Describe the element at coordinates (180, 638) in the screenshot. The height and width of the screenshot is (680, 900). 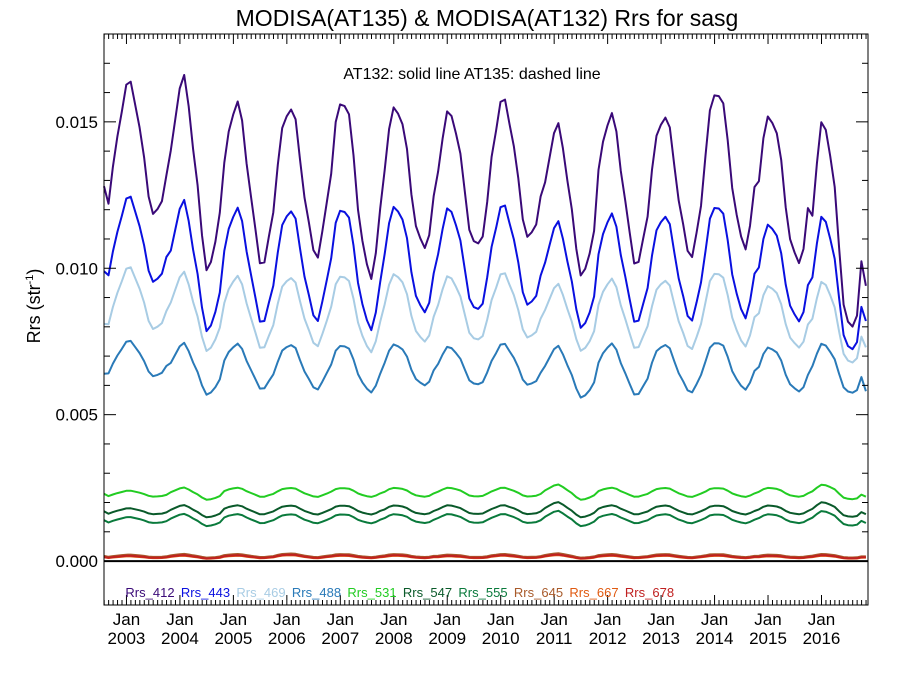
I see `x-tick-year-label: 2004` at that location.